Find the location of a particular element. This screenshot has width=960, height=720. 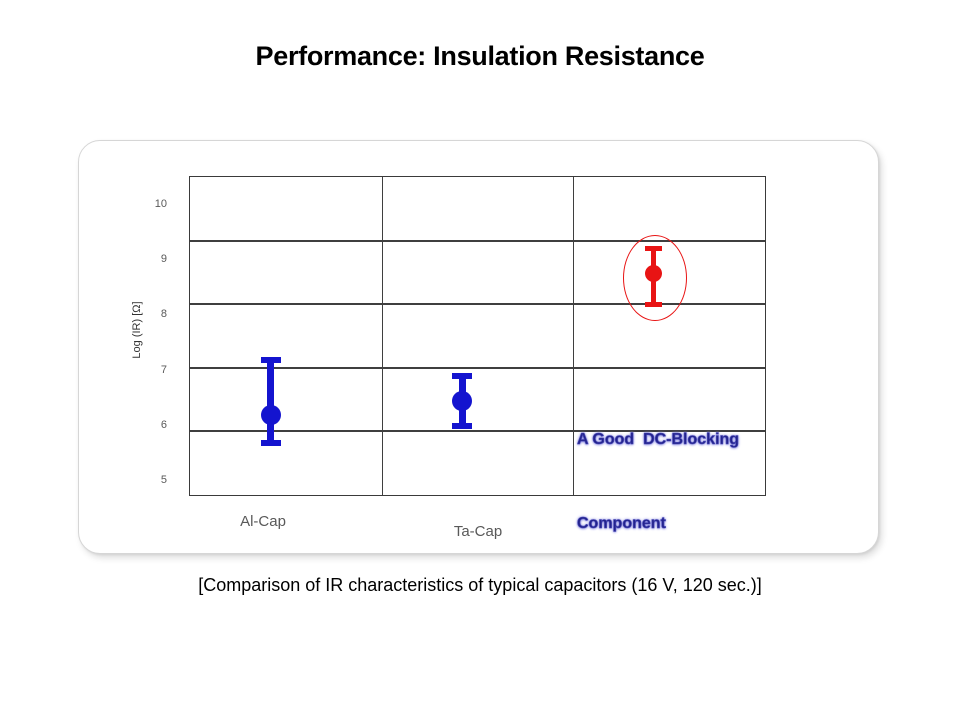

annotation-line-2: Component is located at coordinates (621, 524).